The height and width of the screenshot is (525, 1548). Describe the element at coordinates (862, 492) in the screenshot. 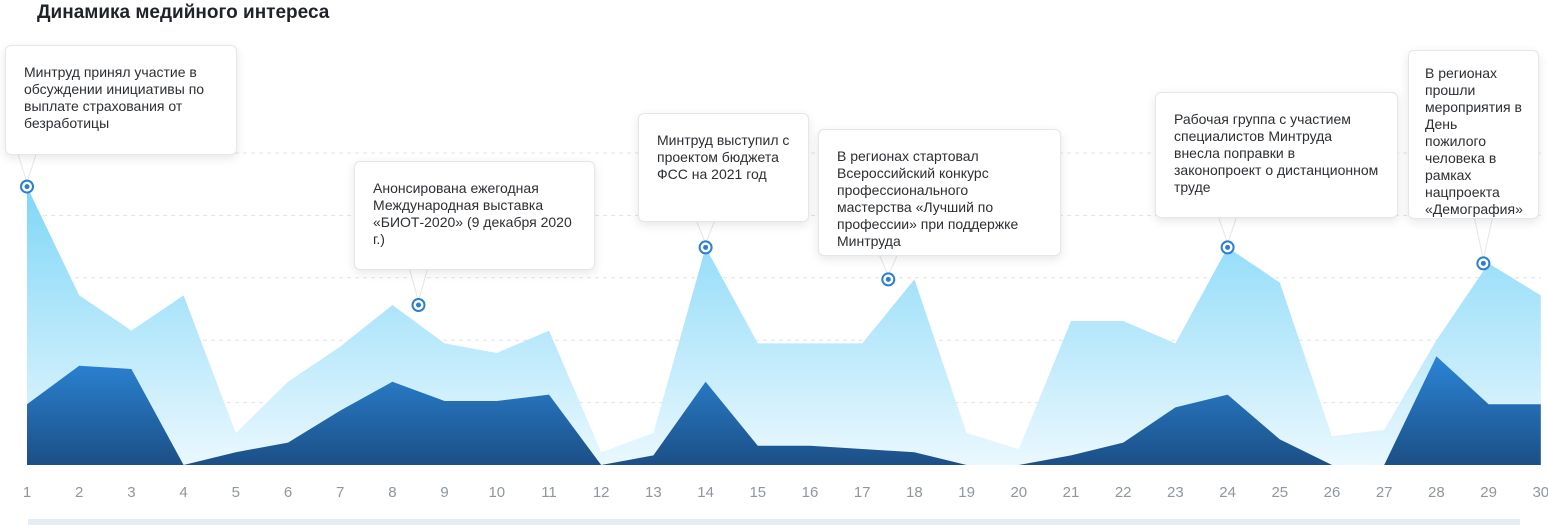

I see `x-tick-label: 17` at that location.